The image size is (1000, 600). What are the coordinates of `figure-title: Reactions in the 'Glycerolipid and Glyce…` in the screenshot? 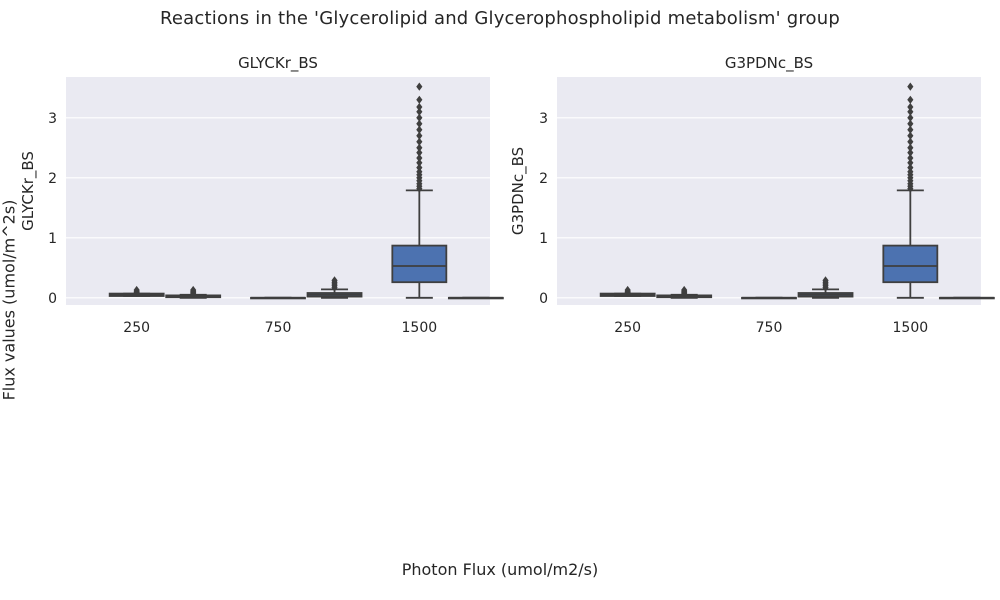 It's located at (499, 18).